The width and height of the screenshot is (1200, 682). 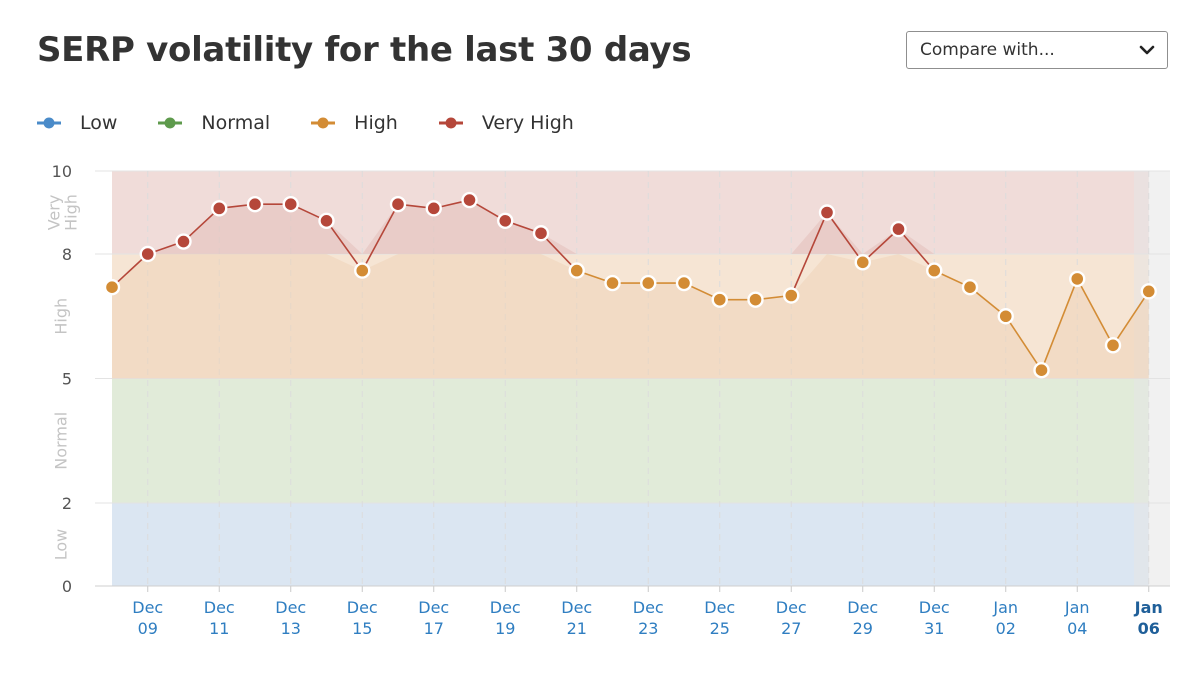 What do you see at coordinates (61, 545) in the screenshot?
I see `band-label: Low` at bounding box center [61, 545].